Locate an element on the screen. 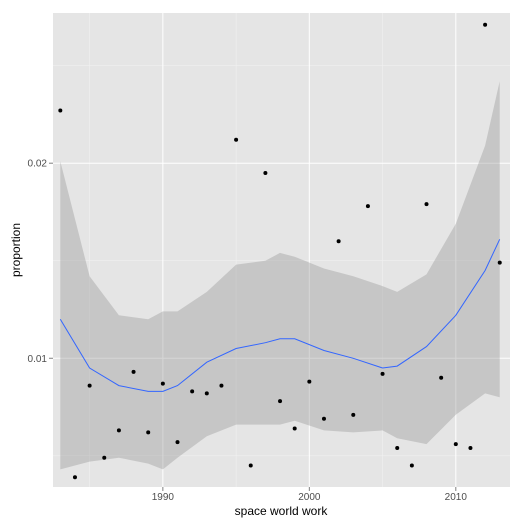 This screenshot has height=525, width=525. x-axis-title: space world work is located at coordinates (282, 511).